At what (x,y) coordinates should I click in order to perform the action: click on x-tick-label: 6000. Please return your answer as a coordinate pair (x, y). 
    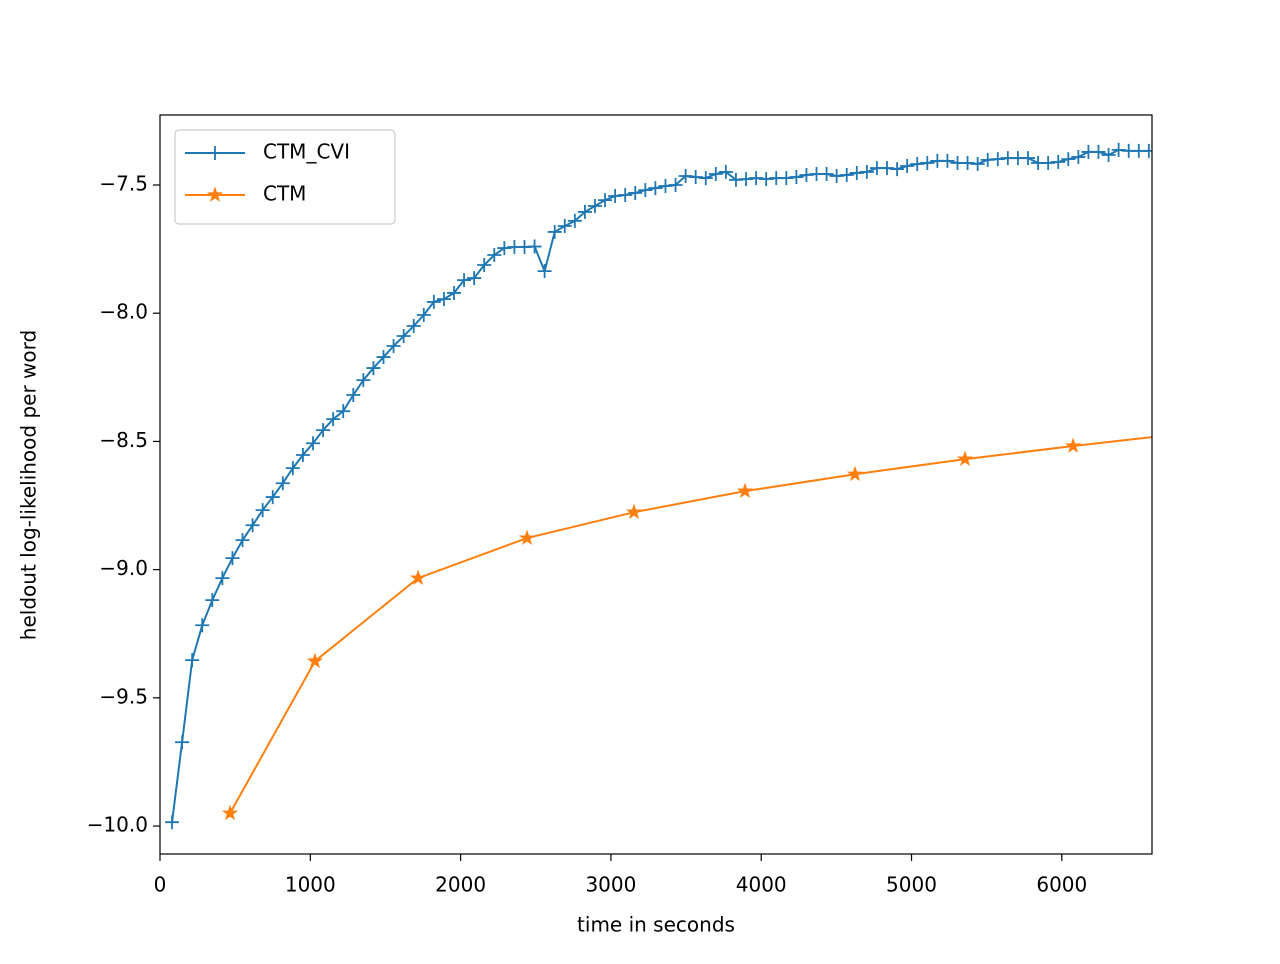
    Looking at the image, I should click on (1061, 885).